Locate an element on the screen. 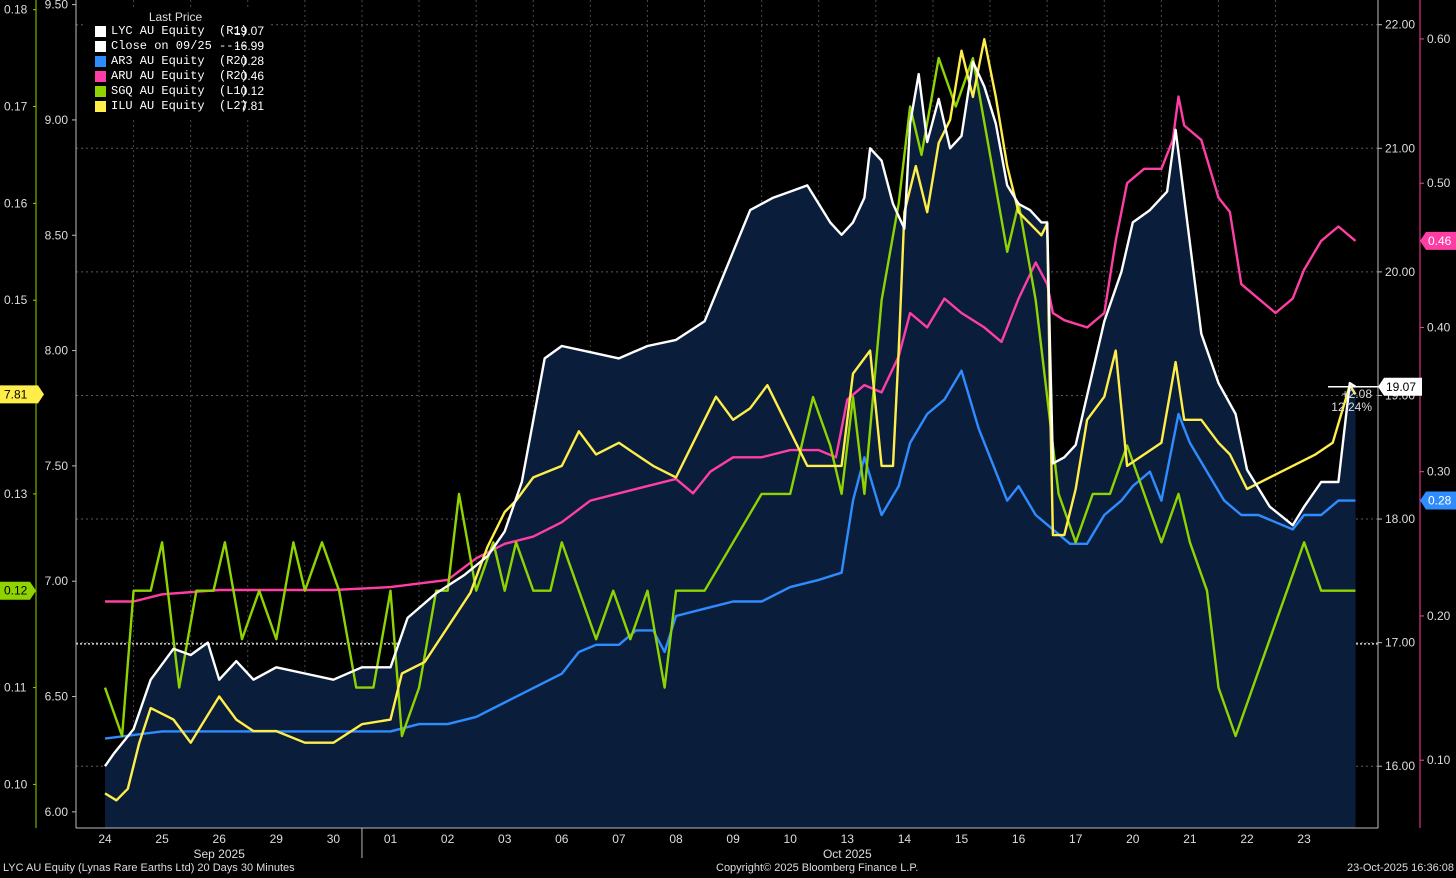 Image resolution: width=1456 pixels, height=878 pixels. legend-name: AR3 AU Equity (R2) is located at coordinates (179, 61).